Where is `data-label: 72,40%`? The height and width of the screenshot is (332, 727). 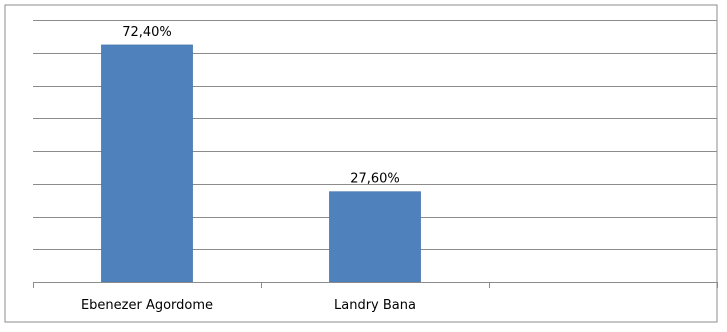 data-label: 72,40% is located at coordinates (147, 32).